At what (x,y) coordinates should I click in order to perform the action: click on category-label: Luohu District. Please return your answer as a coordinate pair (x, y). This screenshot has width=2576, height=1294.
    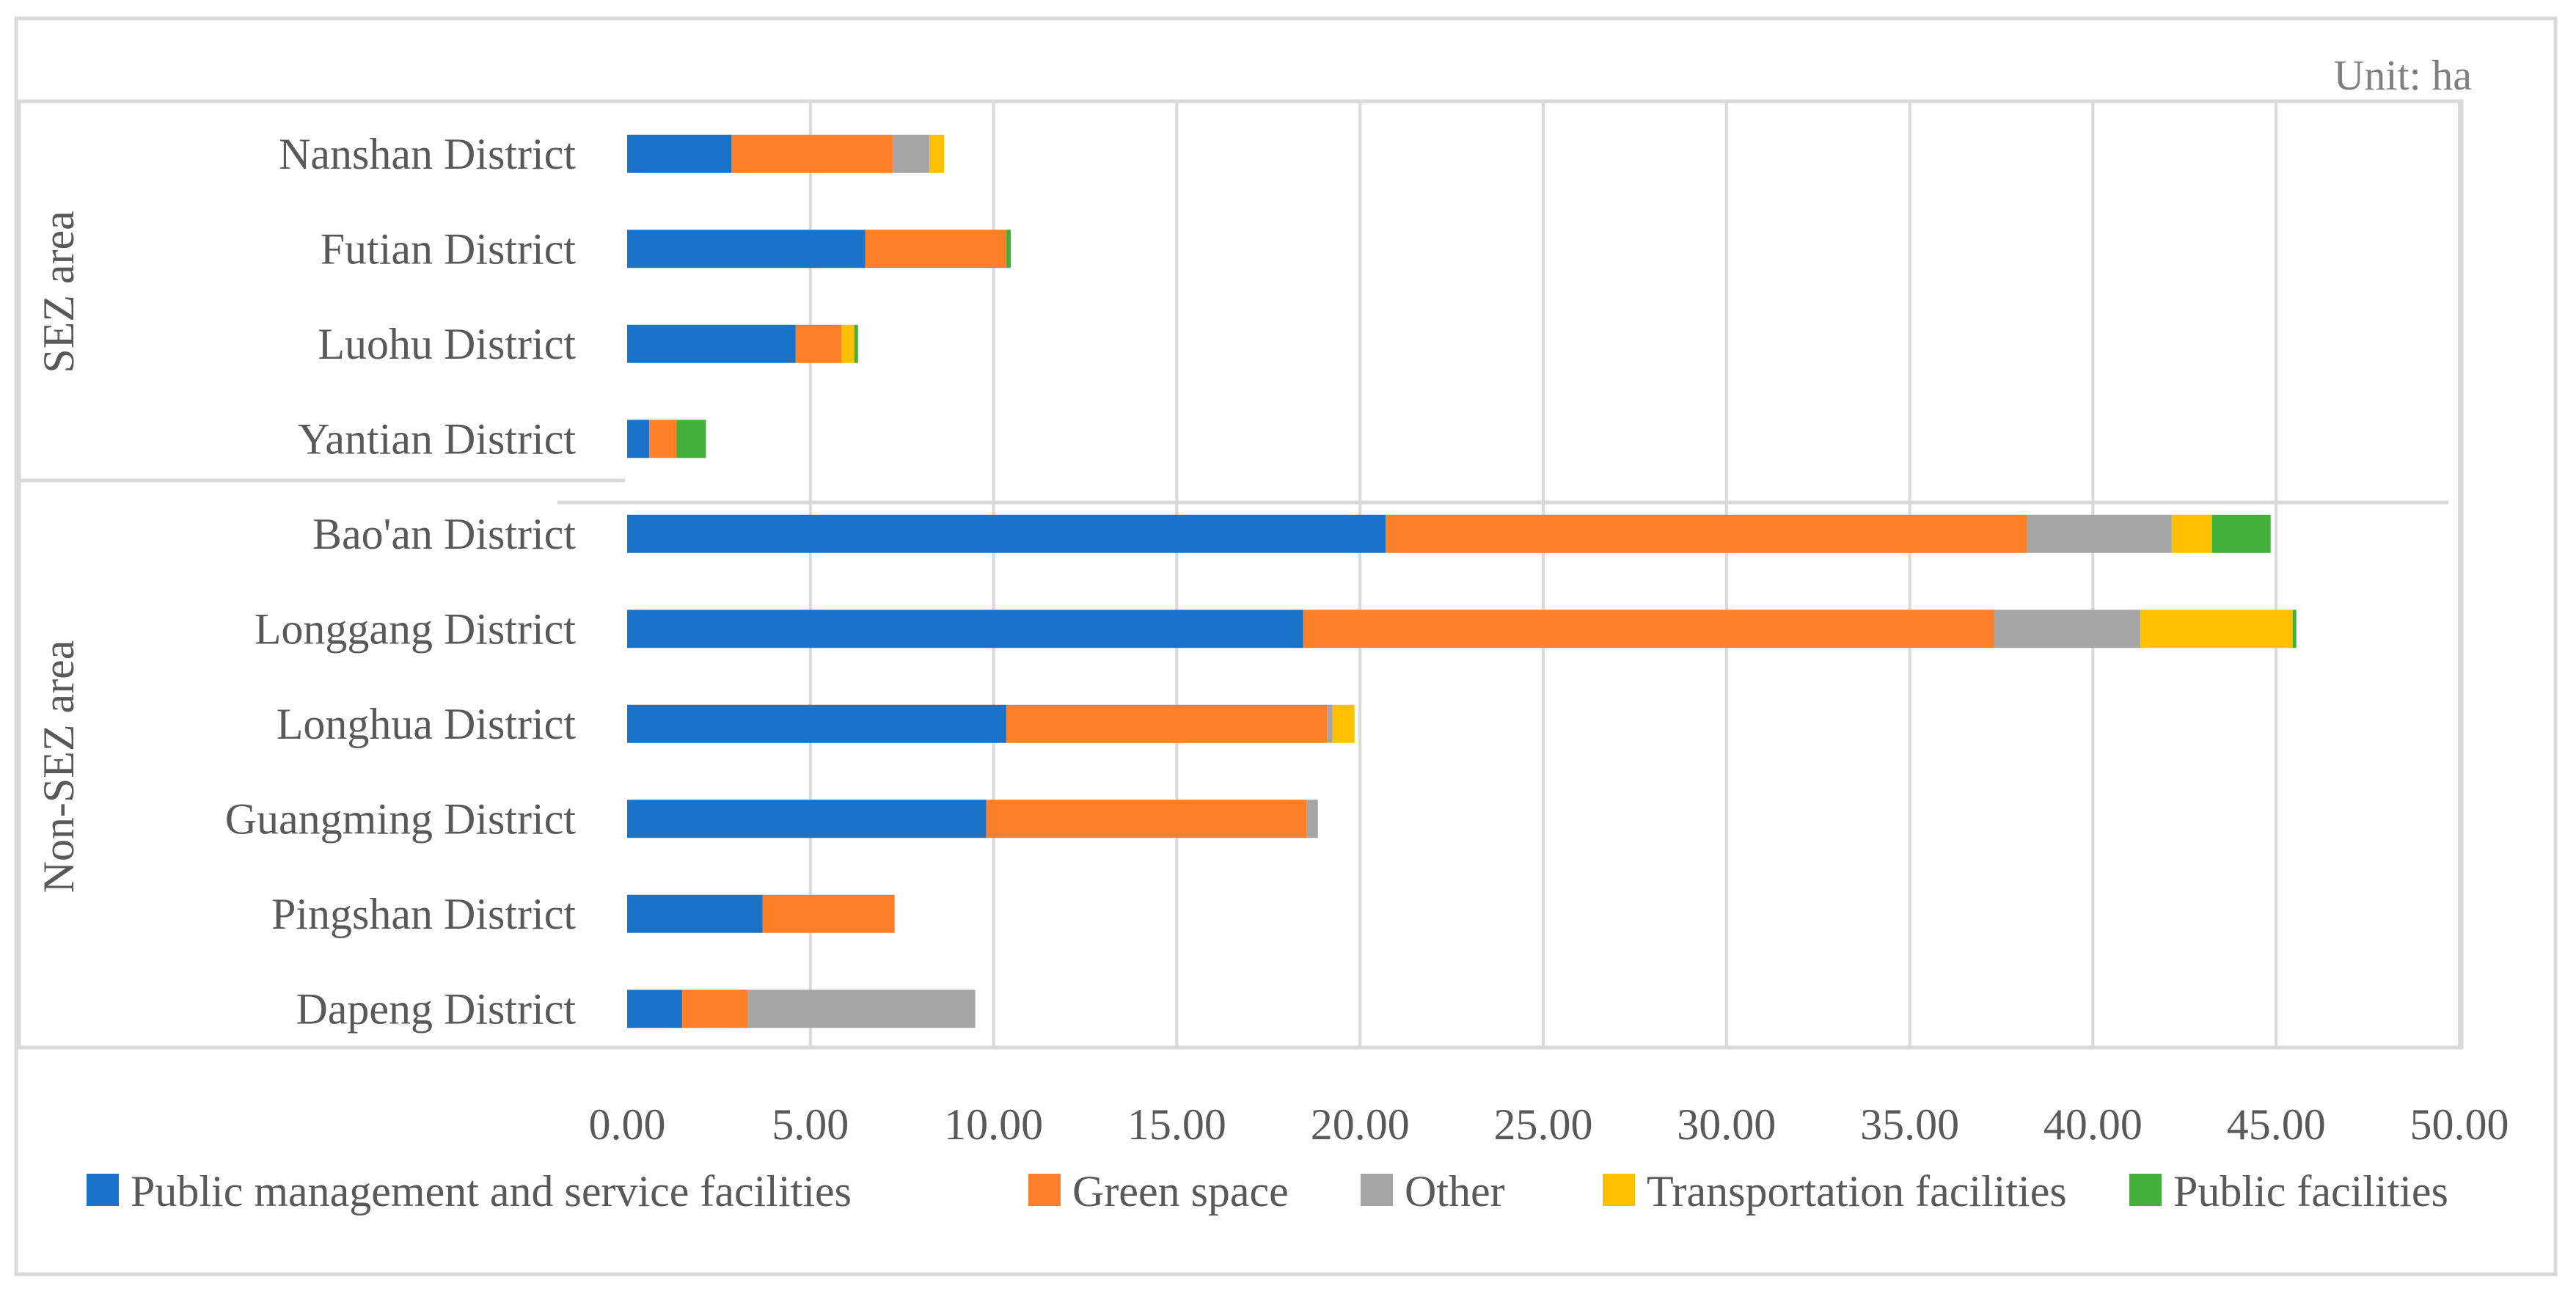
    Looking at the image, I should click on (447, 344).